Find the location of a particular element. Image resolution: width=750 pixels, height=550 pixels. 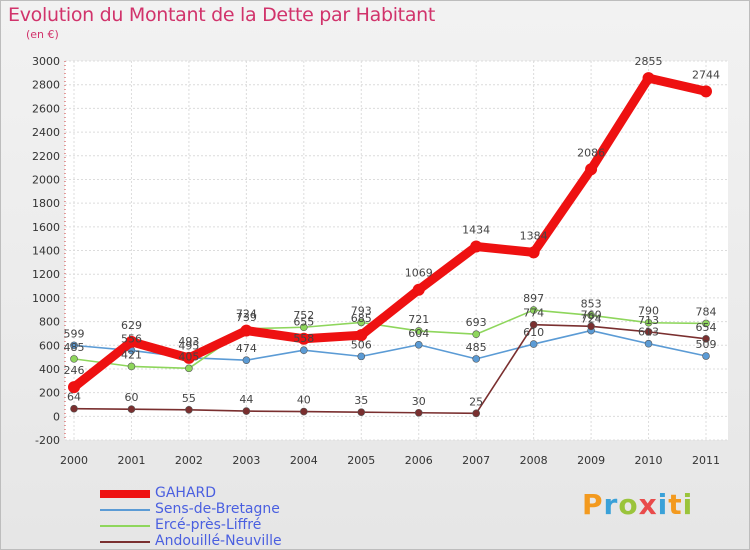

data-label: 44 is located at coordinates (246, 399).